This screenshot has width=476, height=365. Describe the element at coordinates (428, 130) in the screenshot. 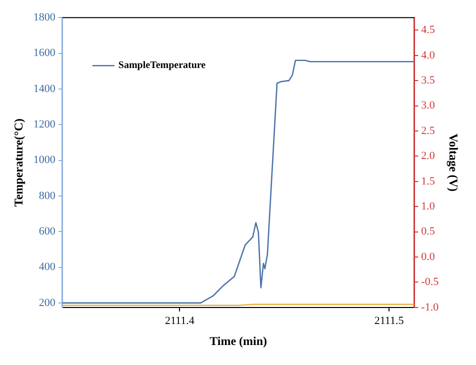

I see `y2-tick-label: 2.5` at that location.